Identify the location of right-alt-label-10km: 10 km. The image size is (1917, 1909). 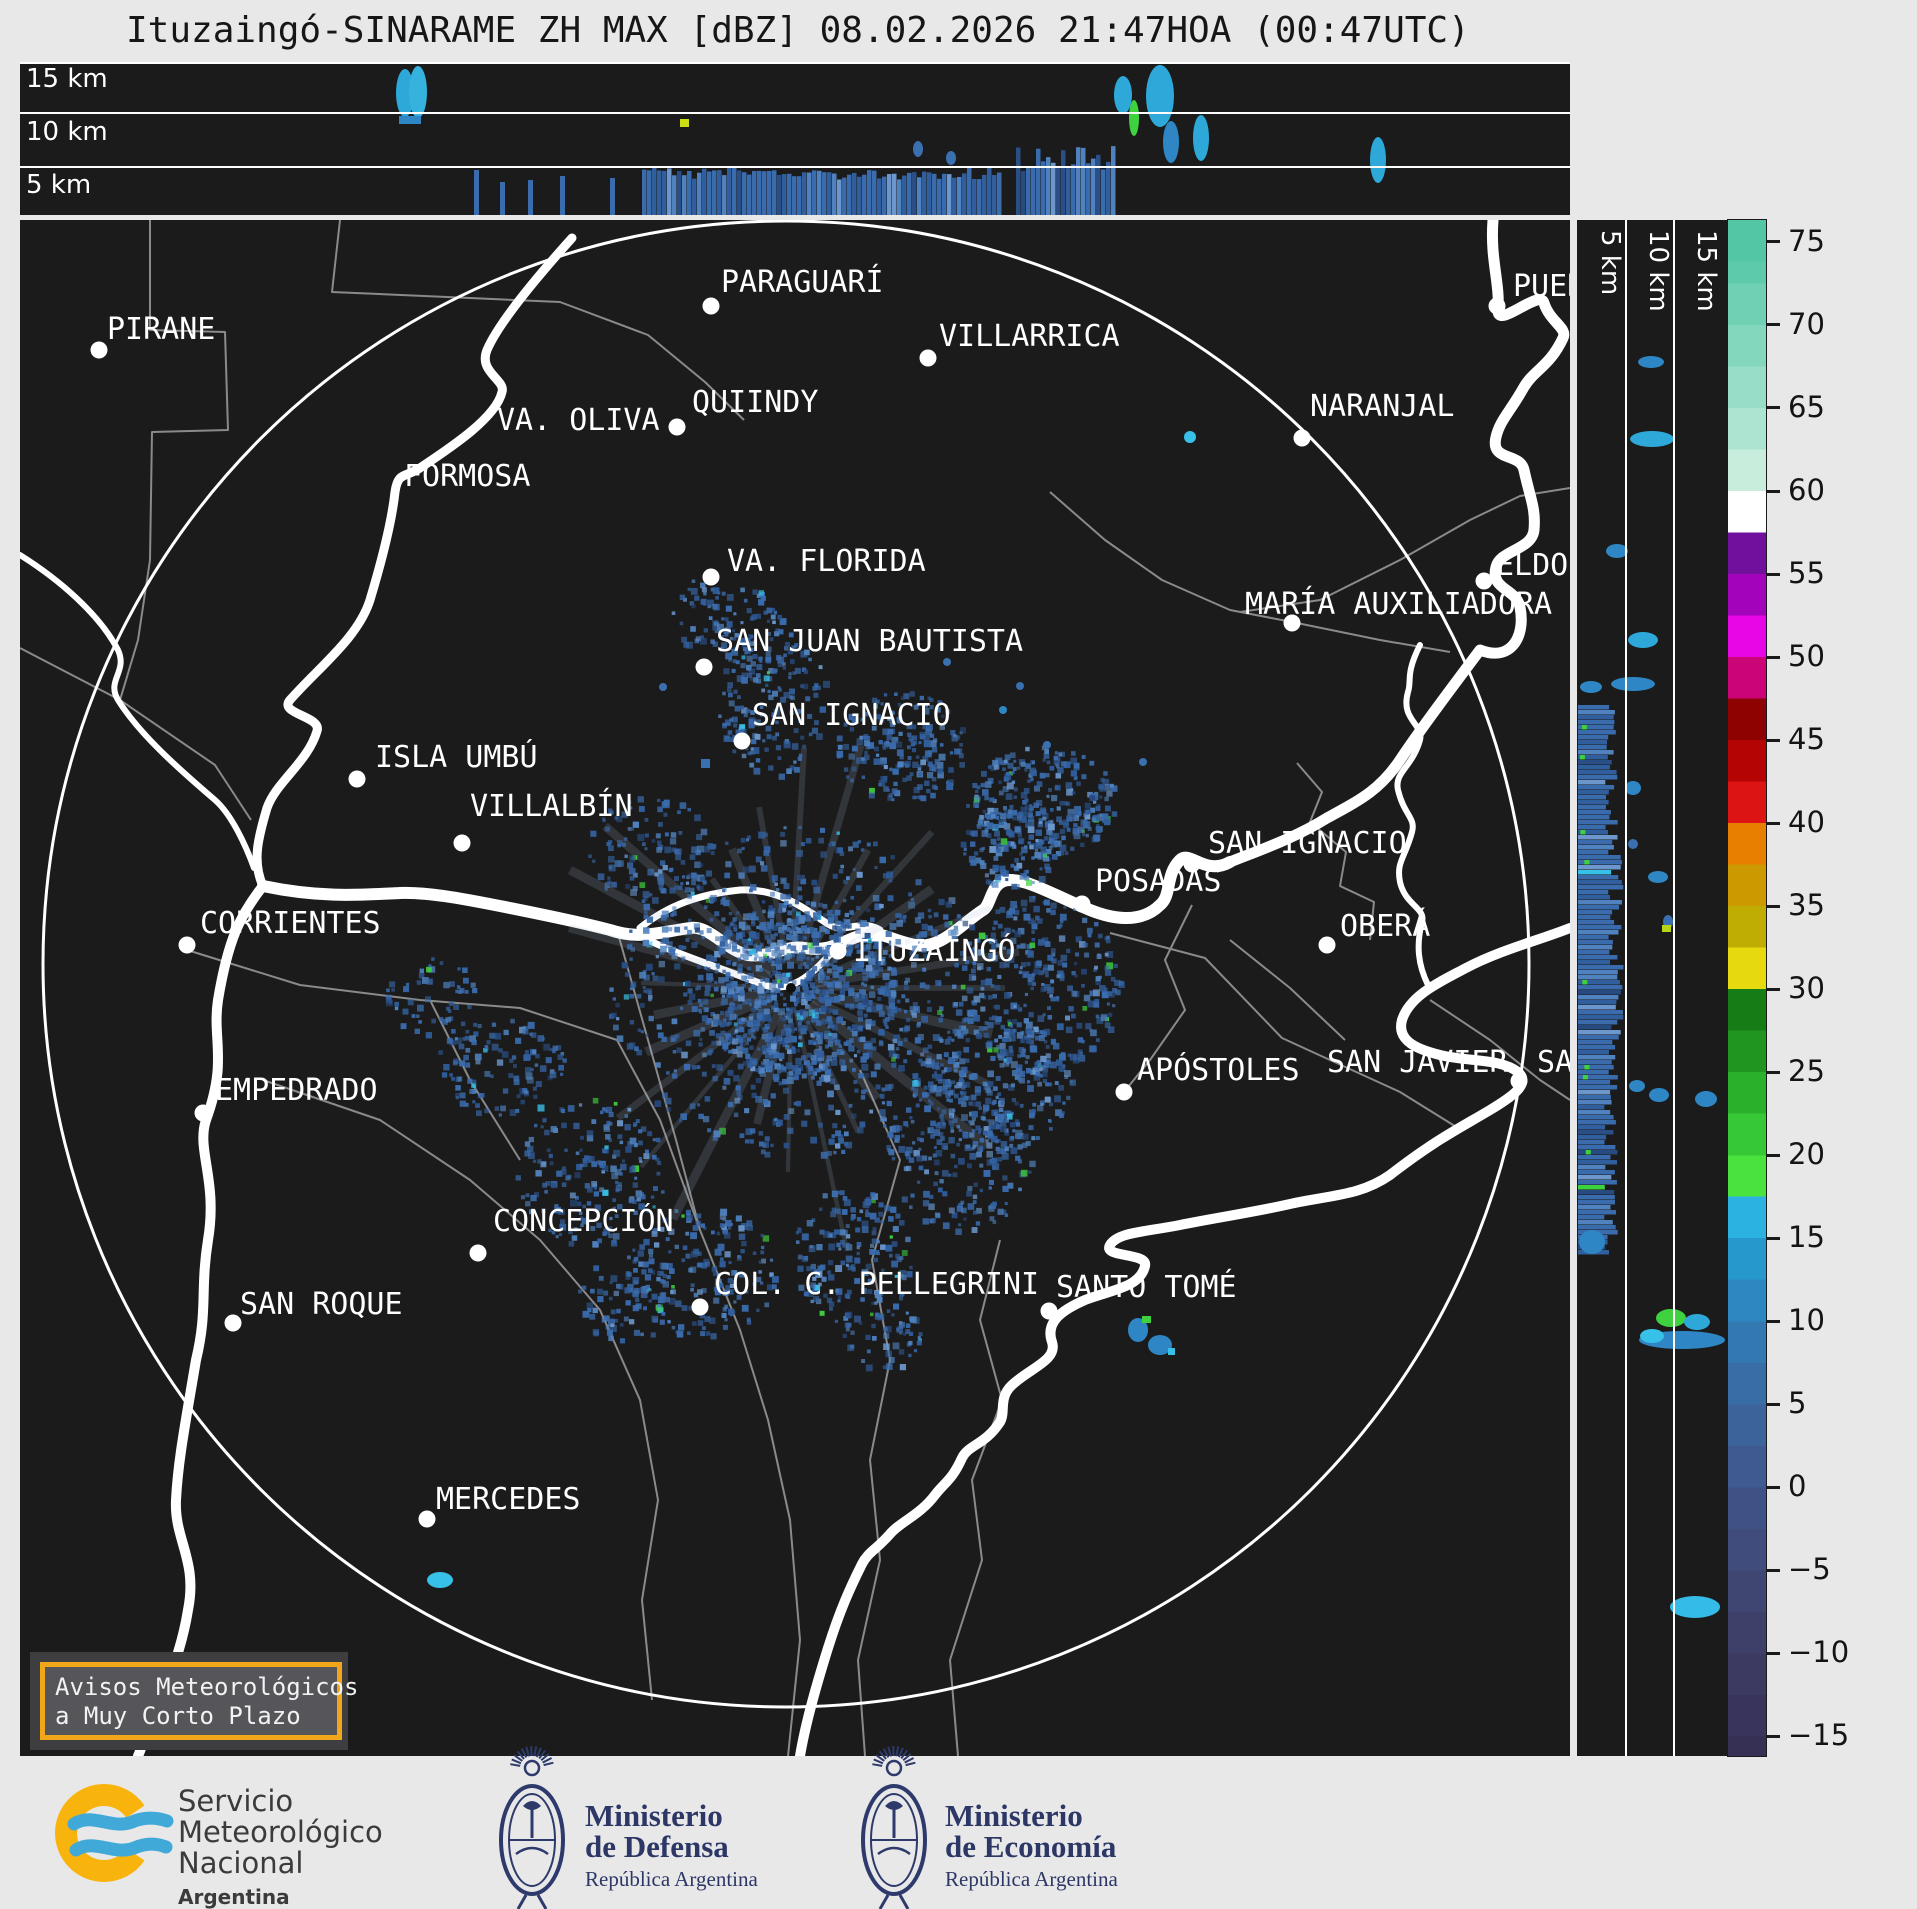
(1658, 271).